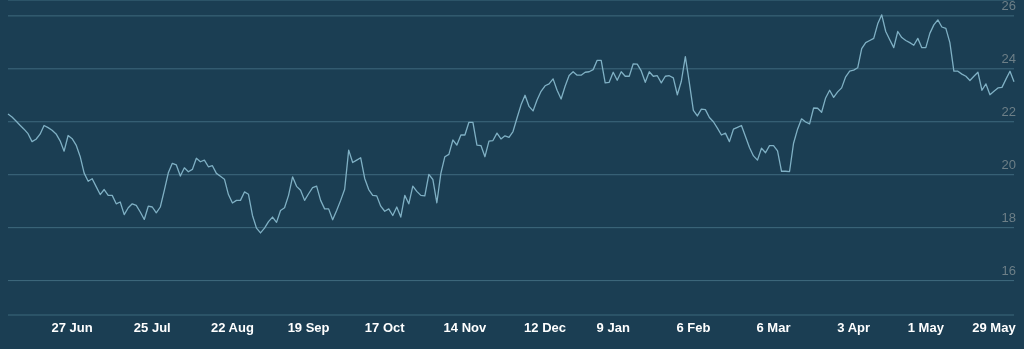 The image size is (1024, 349). What do you see at coordinates (693, 328) in the screenshot?
I see `x-tick-label: 6 Feb` at bounding box center [693, 328].